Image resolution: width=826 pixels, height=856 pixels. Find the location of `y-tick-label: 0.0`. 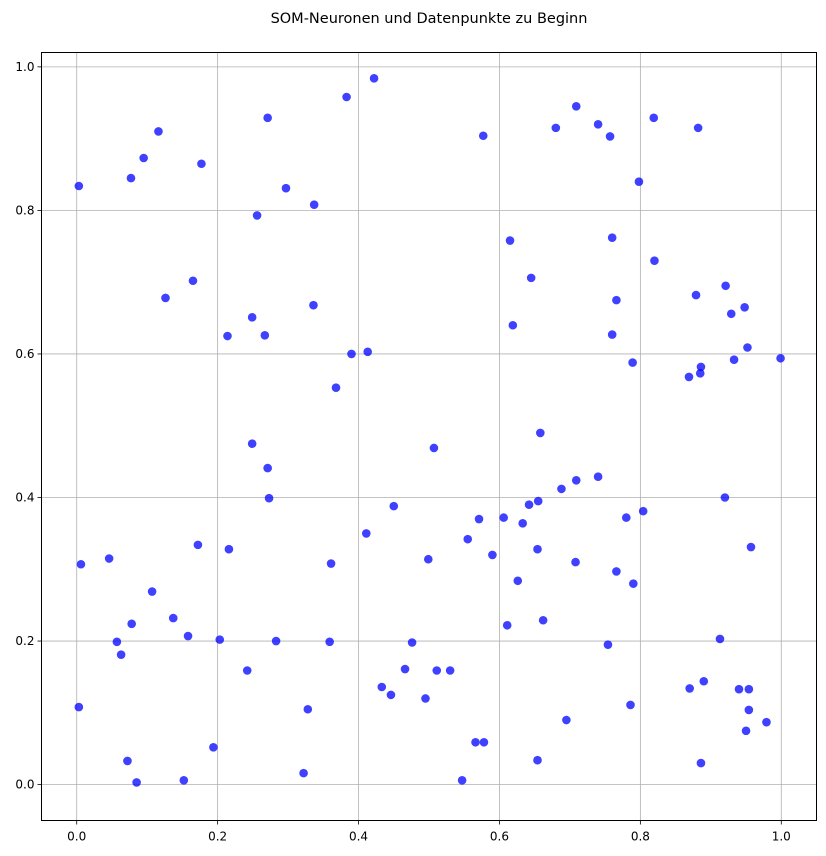

y-tick-label: 0.0 is located at coordinates (24, 785).